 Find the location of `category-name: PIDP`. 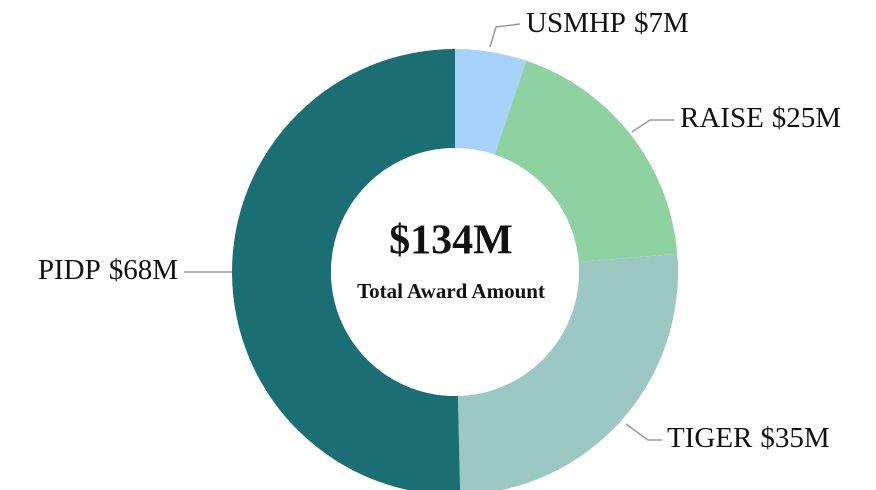

category-name: PIDP is located at coordinates (69, 270).